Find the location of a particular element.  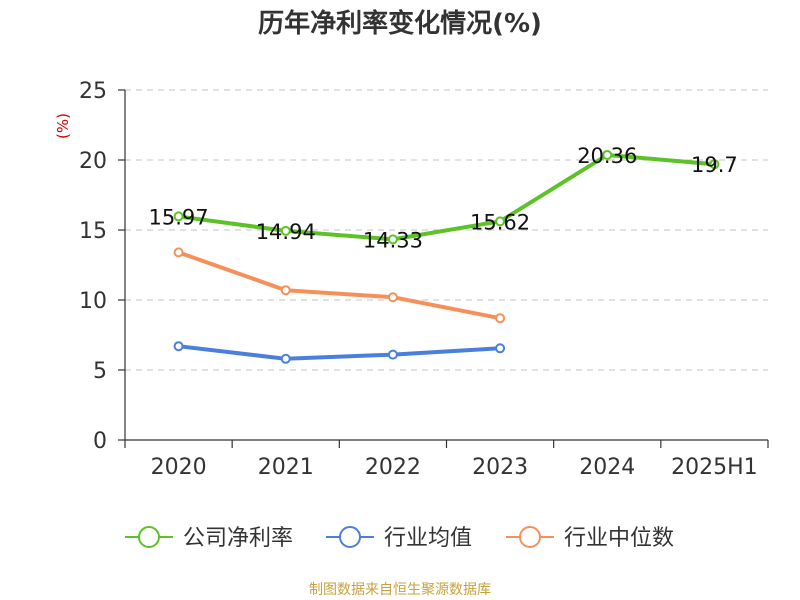

data-labels: 15.97 14.94 14.33 15.62 20.36 19.7 is located at coordinates (443, 198).